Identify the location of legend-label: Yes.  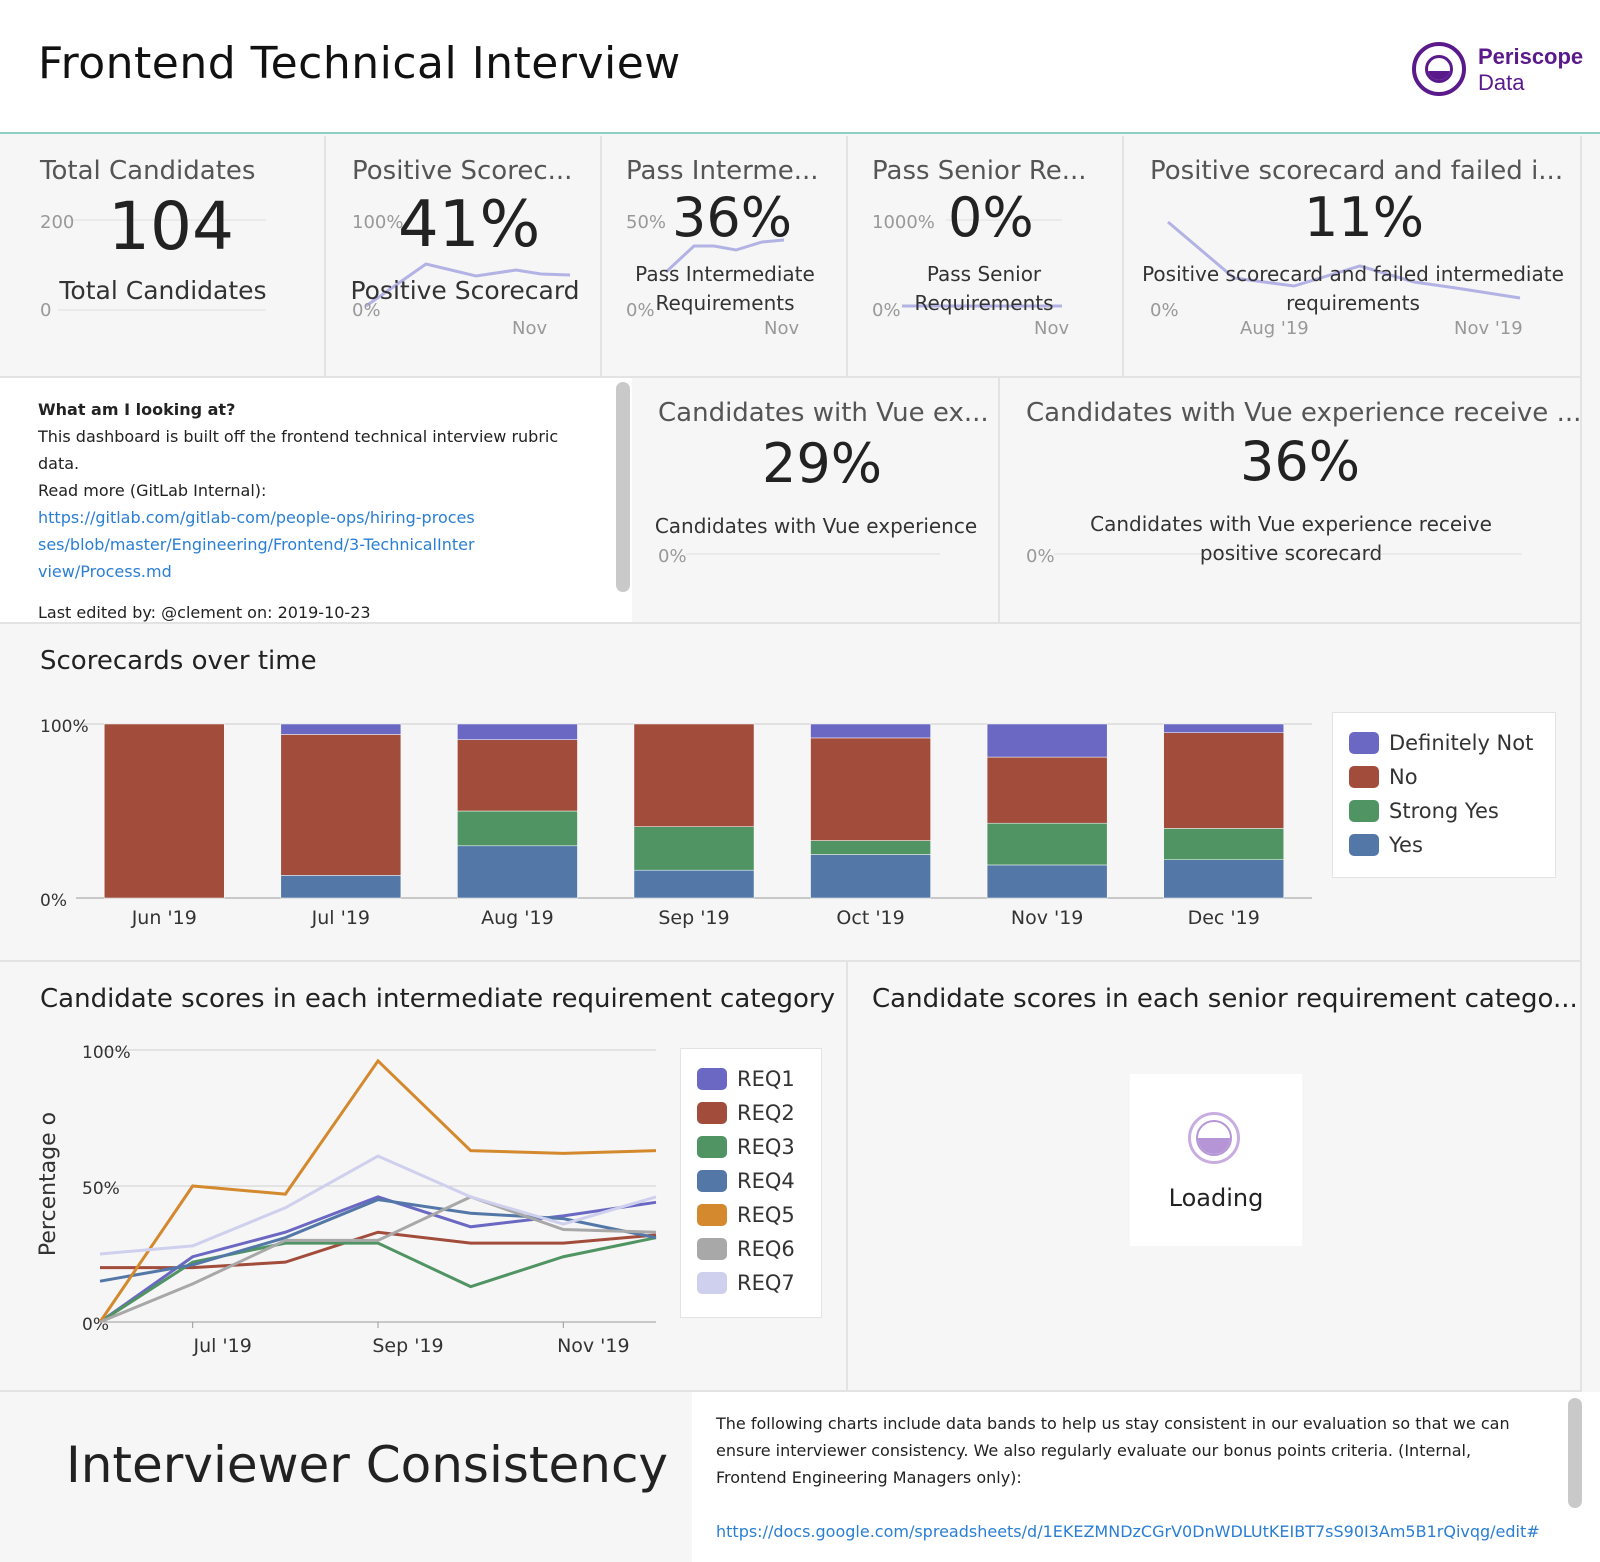
(1406, 845).